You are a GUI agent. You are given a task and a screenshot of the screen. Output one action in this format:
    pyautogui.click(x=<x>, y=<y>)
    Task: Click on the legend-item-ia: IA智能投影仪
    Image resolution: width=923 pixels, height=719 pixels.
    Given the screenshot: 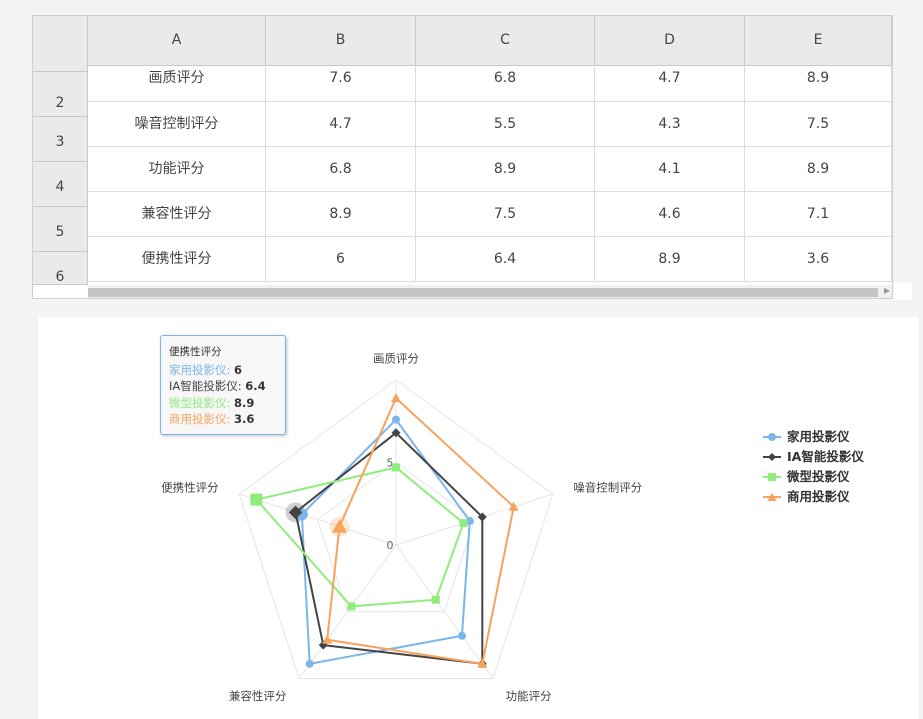 What is the action you would take?
    pyautogui.click(x=813, y=457)
    